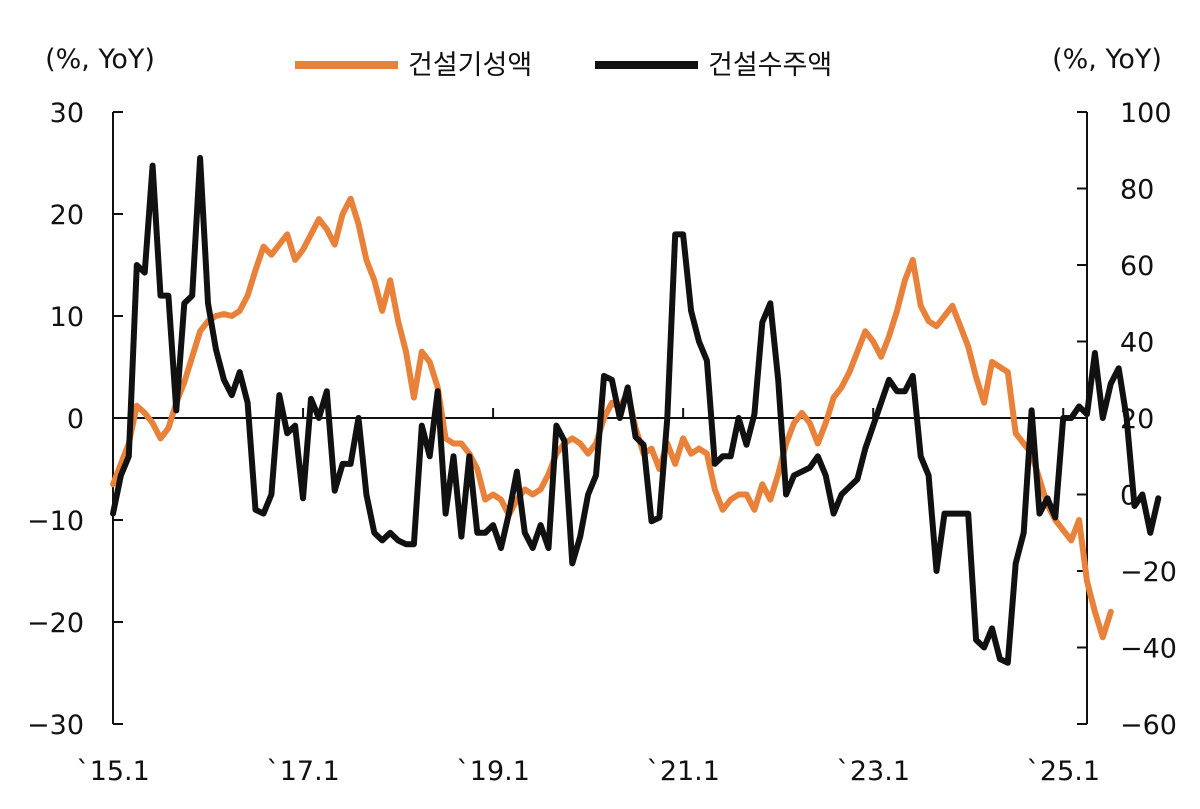  What do you see at coordinates (55, 623) in the screenshot?
I see `left-tick-label: −20` at bounding box center [55, 623].